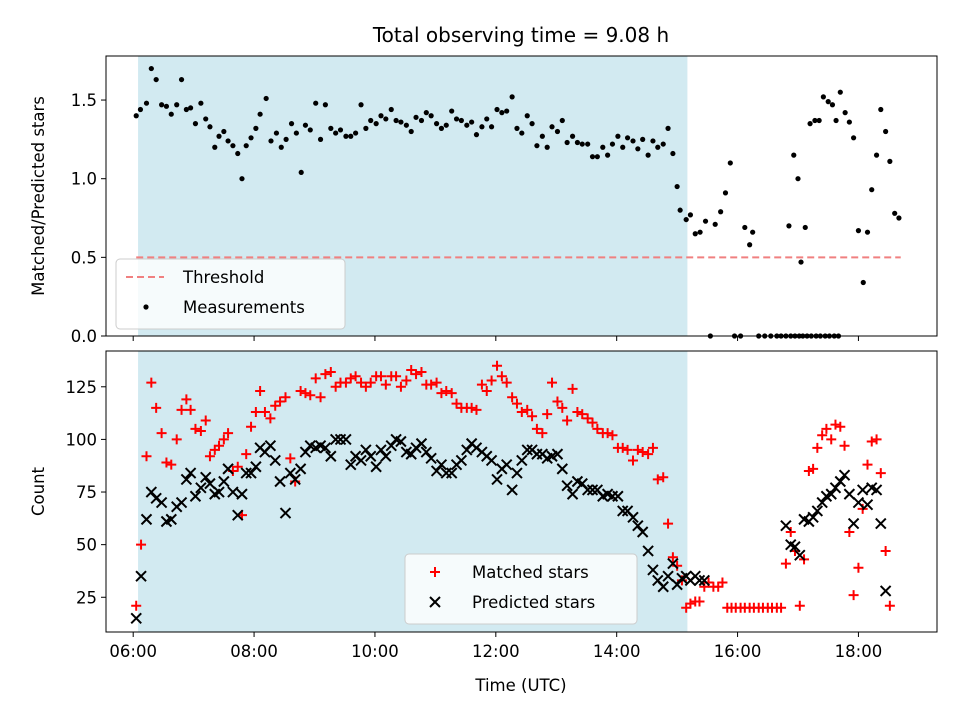  I want to click on legend-label: Threshold, so click(223, 277).